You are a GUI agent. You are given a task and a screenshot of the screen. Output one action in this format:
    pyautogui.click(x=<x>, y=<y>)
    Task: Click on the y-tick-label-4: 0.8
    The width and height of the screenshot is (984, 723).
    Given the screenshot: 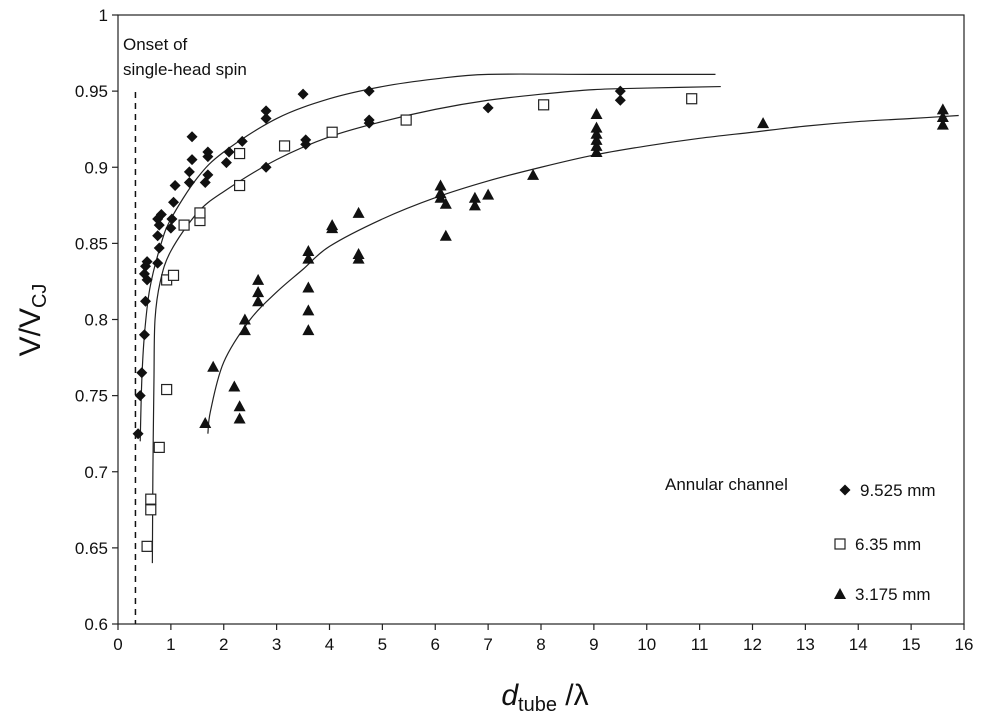 What is the action you would take?
    pyautogui.click(x=96, y=320)
    